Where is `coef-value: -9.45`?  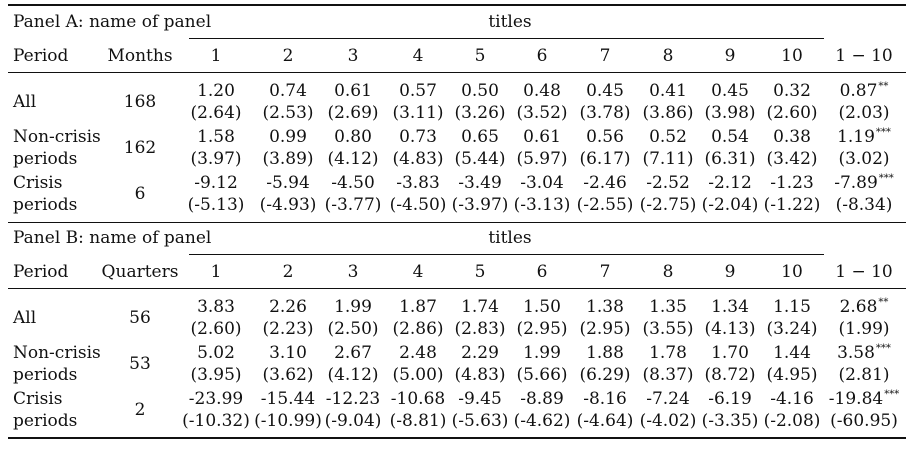
coef-value: -9.45 is located at coordinates (480, 399).